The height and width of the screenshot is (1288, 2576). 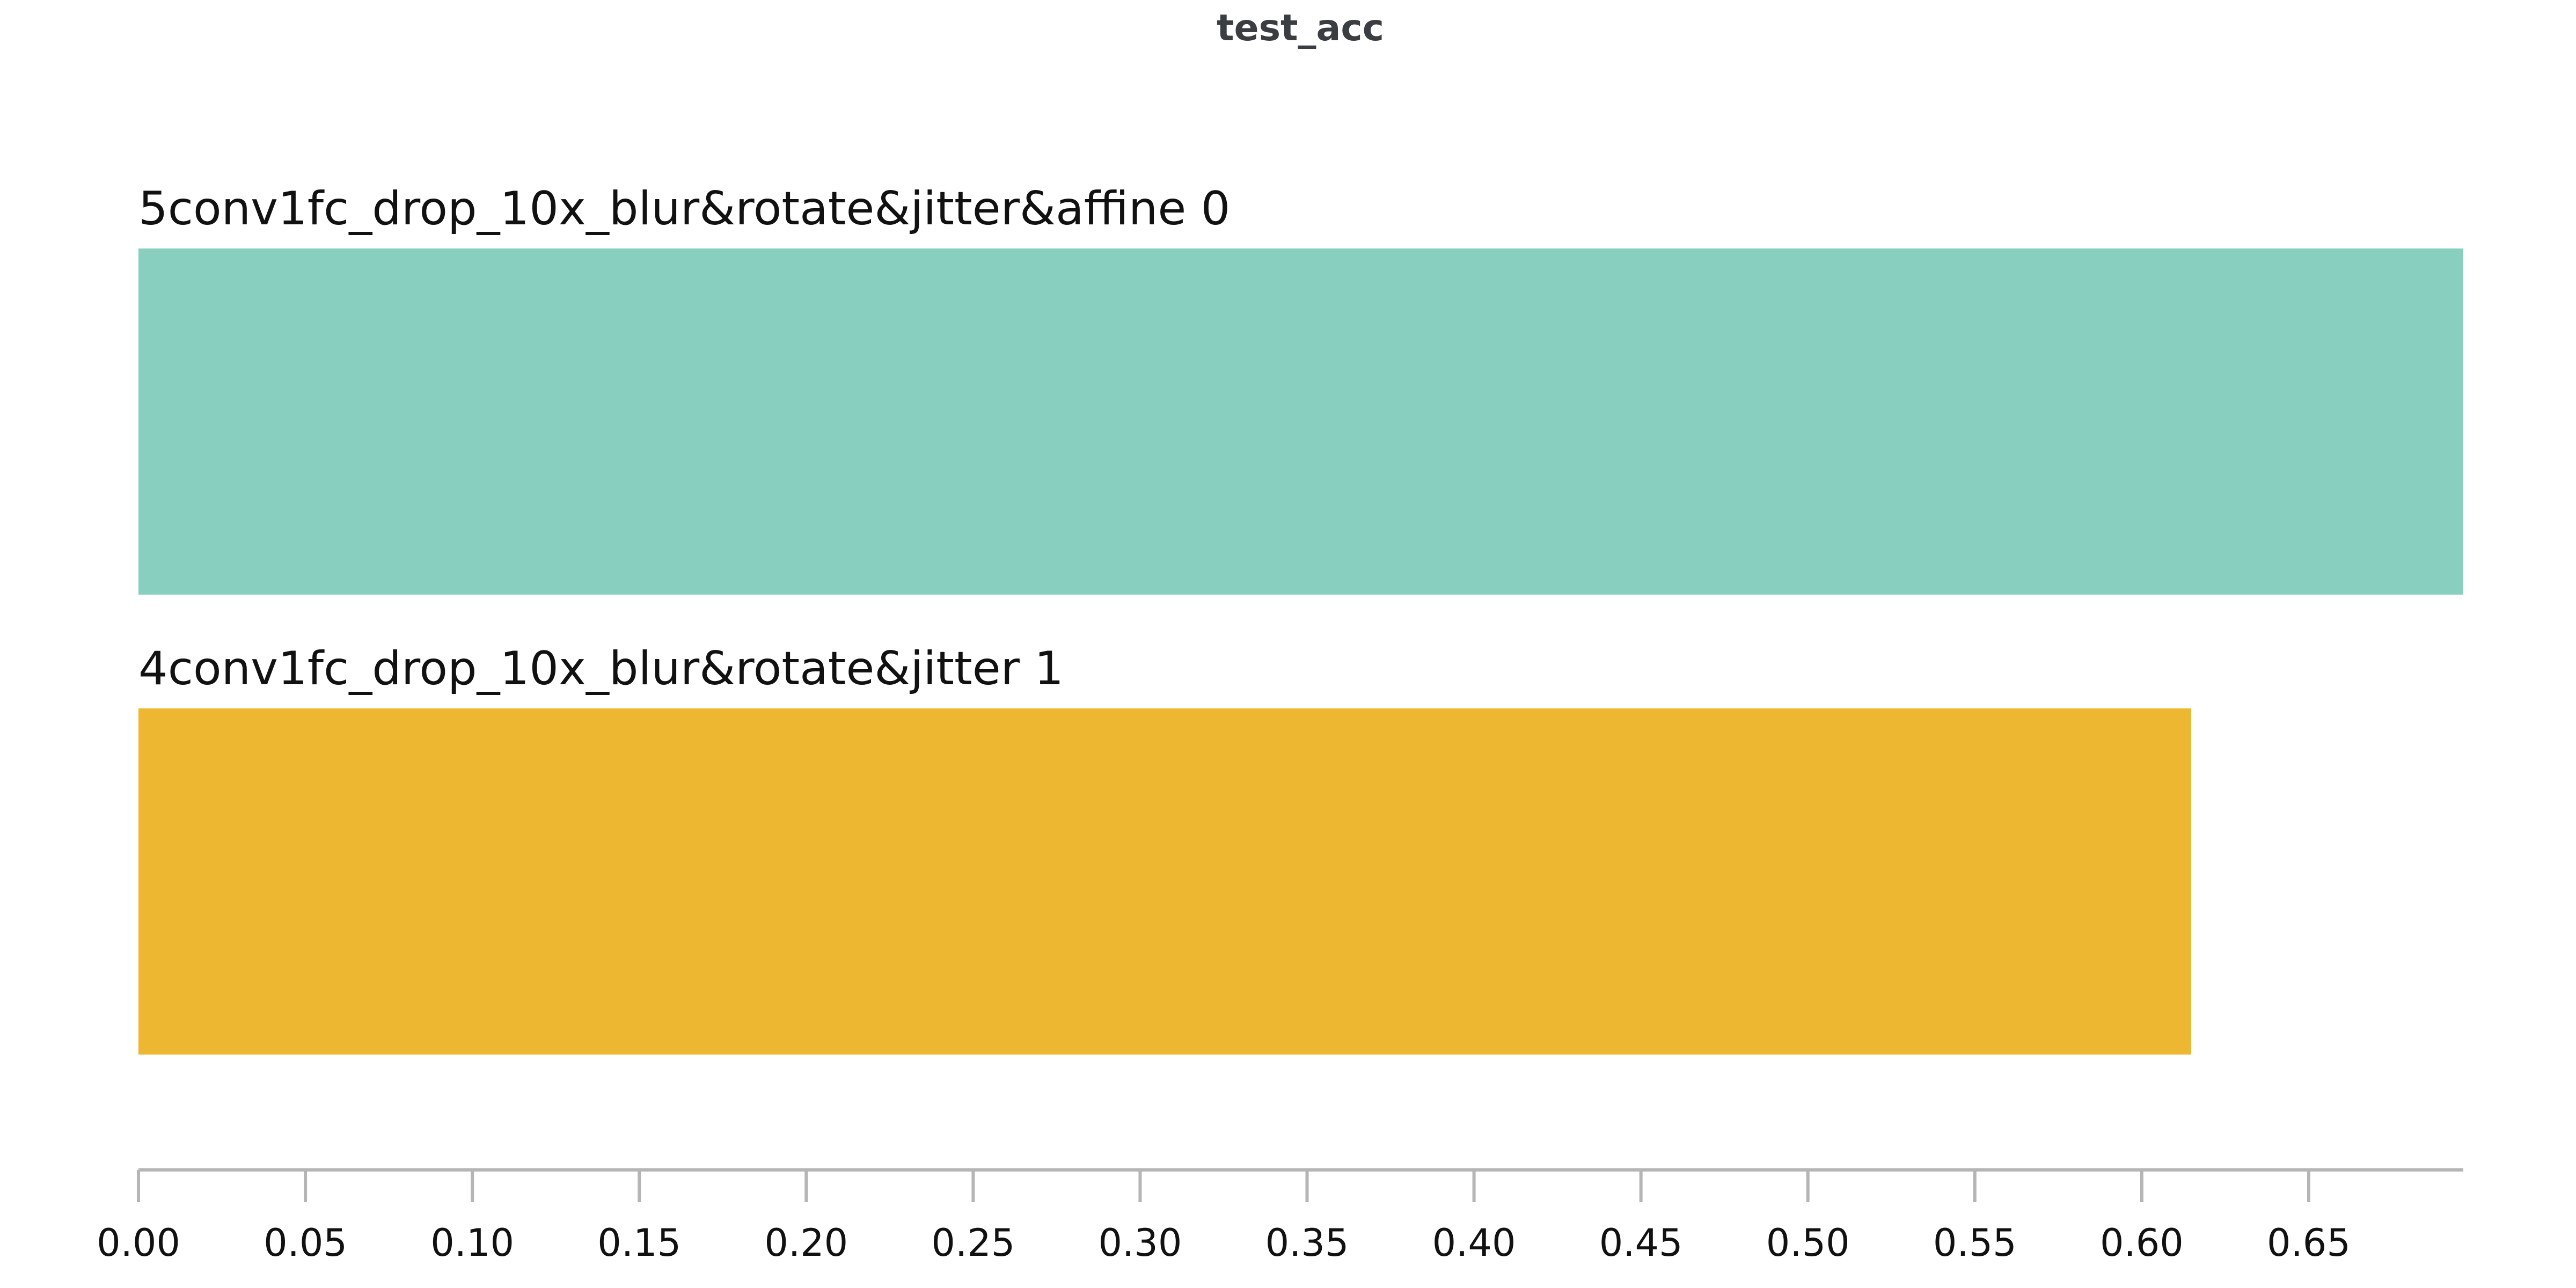 I want to click on x-tick-label: 0.35, so click(x=1307, y=1243).